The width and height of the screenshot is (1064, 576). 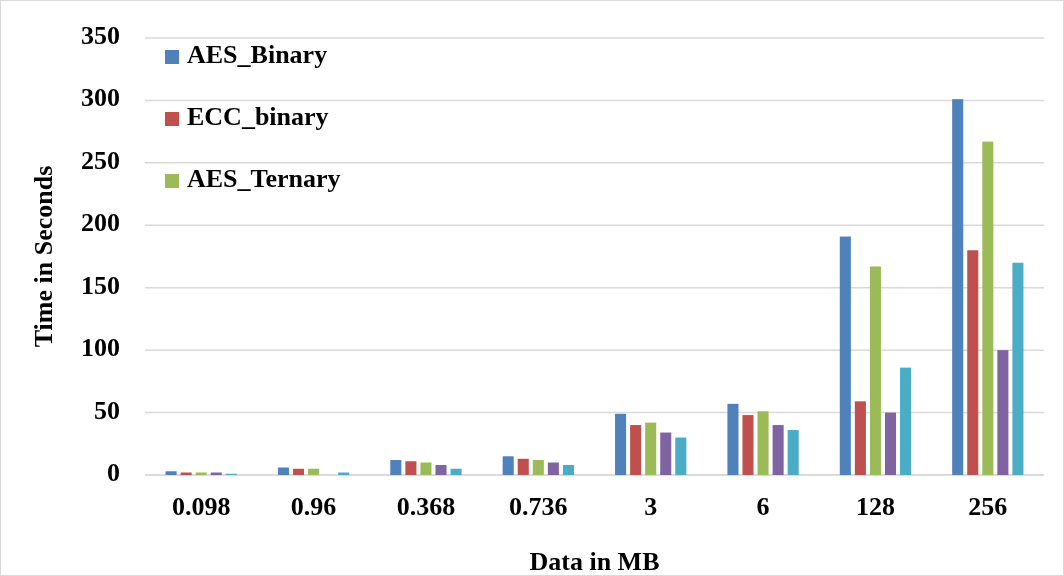 What do you see at coordinates (100, 223) in the screenshot?
I see `y-tick-label: 200` at bounding box center [100, 223].